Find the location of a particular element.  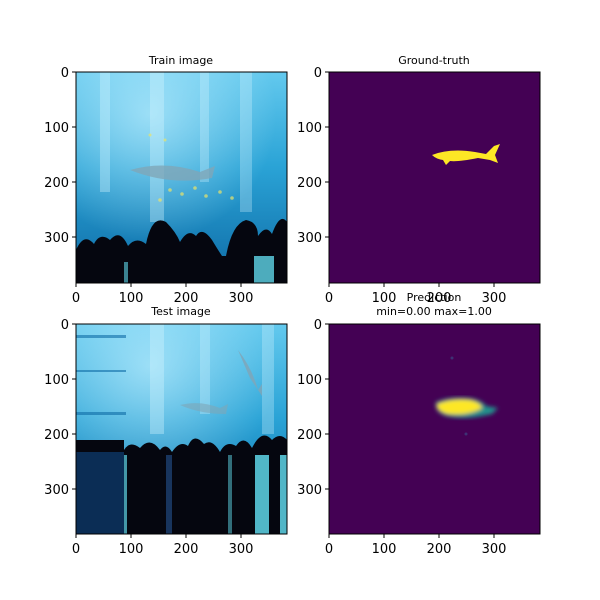

prediction-mask is located at coordinates (466, 407).